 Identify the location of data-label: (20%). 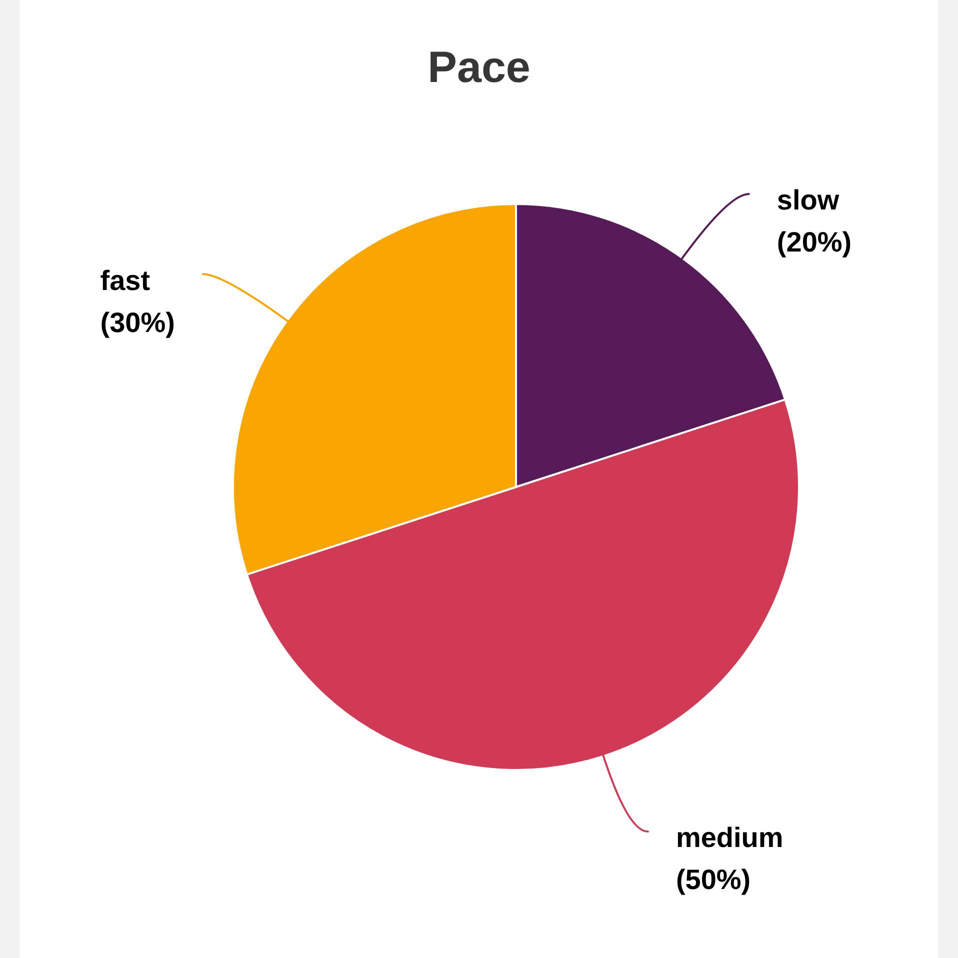
(814, 242).